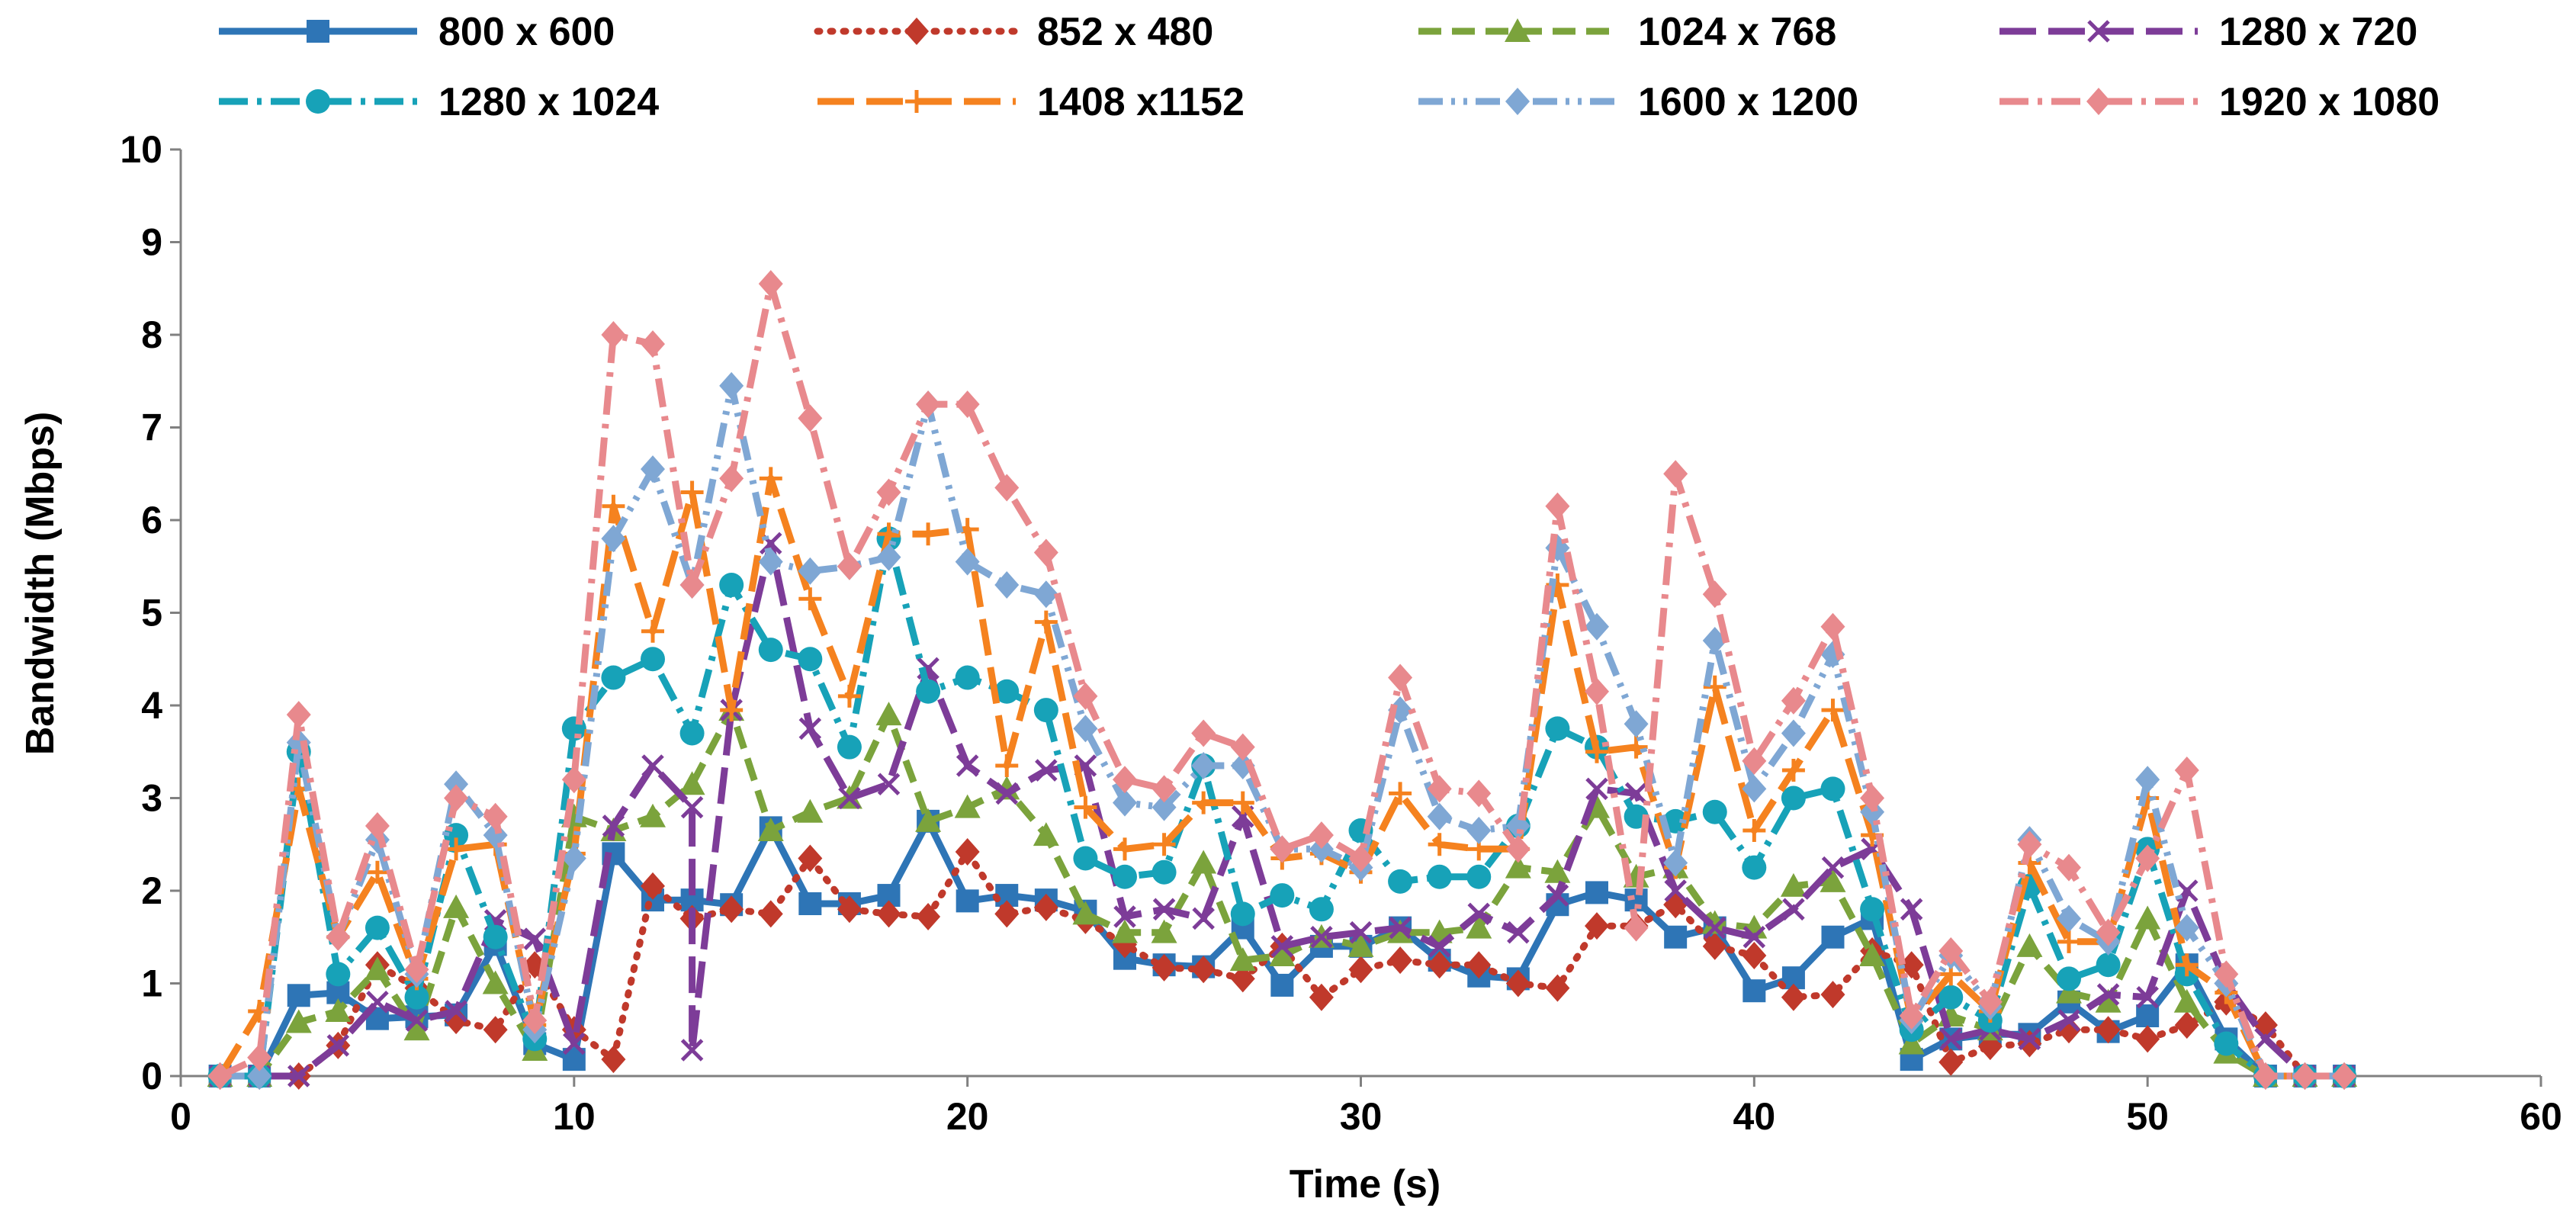 This screenshot has width=2576, height=1224. I want to click on legend-label-1024-x-768: 1024 x 768, so click(1737, 32).